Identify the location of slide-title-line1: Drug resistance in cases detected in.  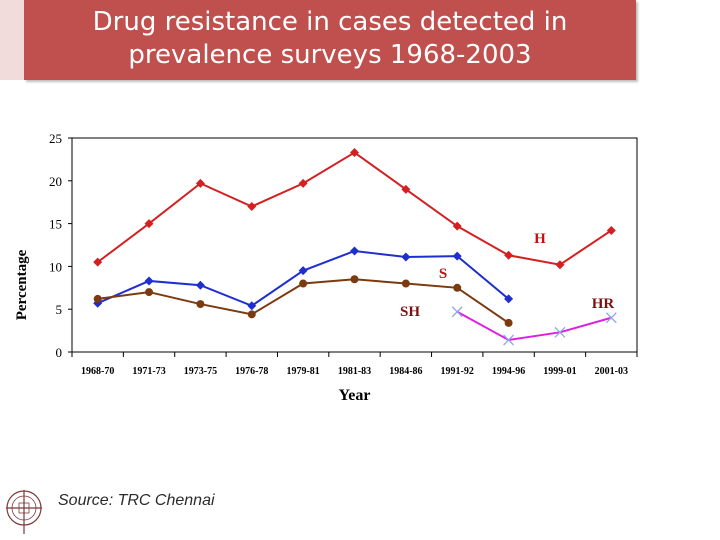
(330, 22).